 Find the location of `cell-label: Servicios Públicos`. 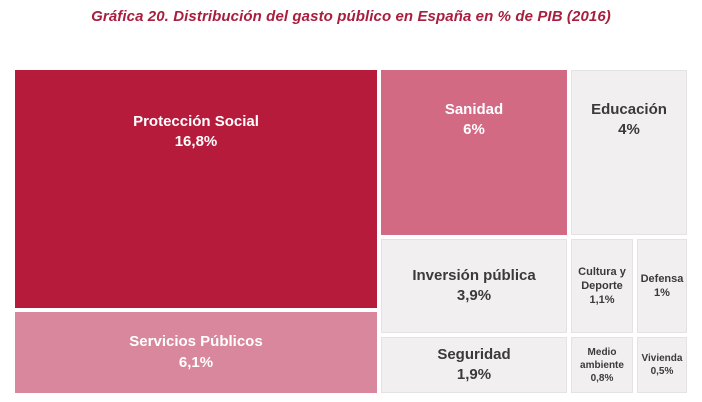

cell-label: Servicios Públicos is located at coordinates (196, 342).